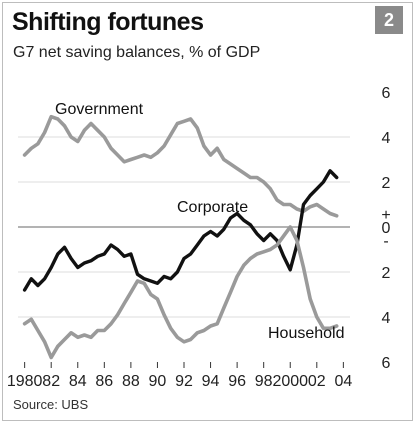 Image resolution: width=415 pixels, height=423 pixels. What do you see at coordinates (51, 381) in the screenshot?
I see `x-tick-label: 82` at bounding box center [51, 381].